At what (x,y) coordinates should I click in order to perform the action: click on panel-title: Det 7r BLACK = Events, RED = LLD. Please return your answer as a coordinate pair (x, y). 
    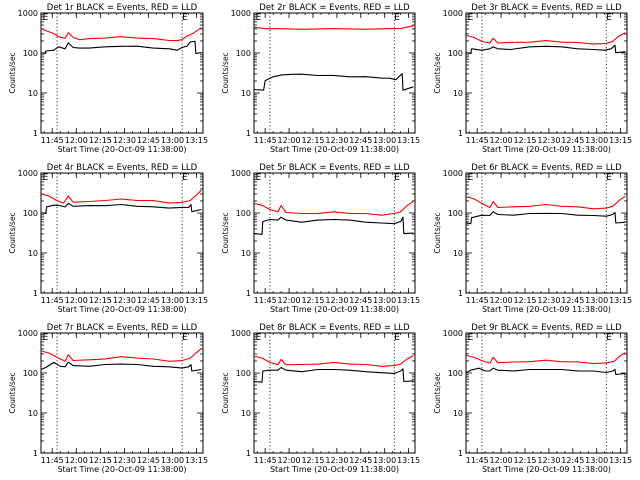
    Looking at the image, I should click on (122, 328).